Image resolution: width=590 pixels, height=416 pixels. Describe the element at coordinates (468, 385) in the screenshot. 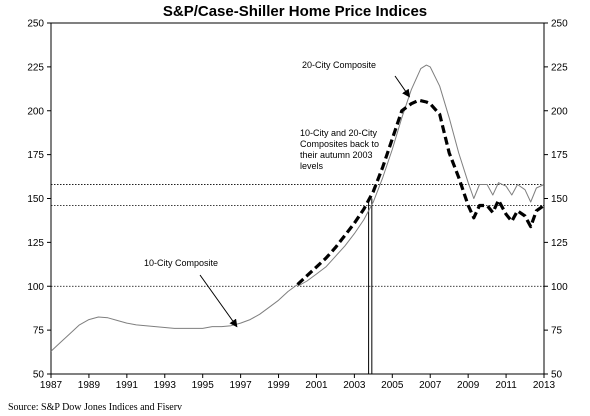

I see `x-tick-label: 2009` at that location.